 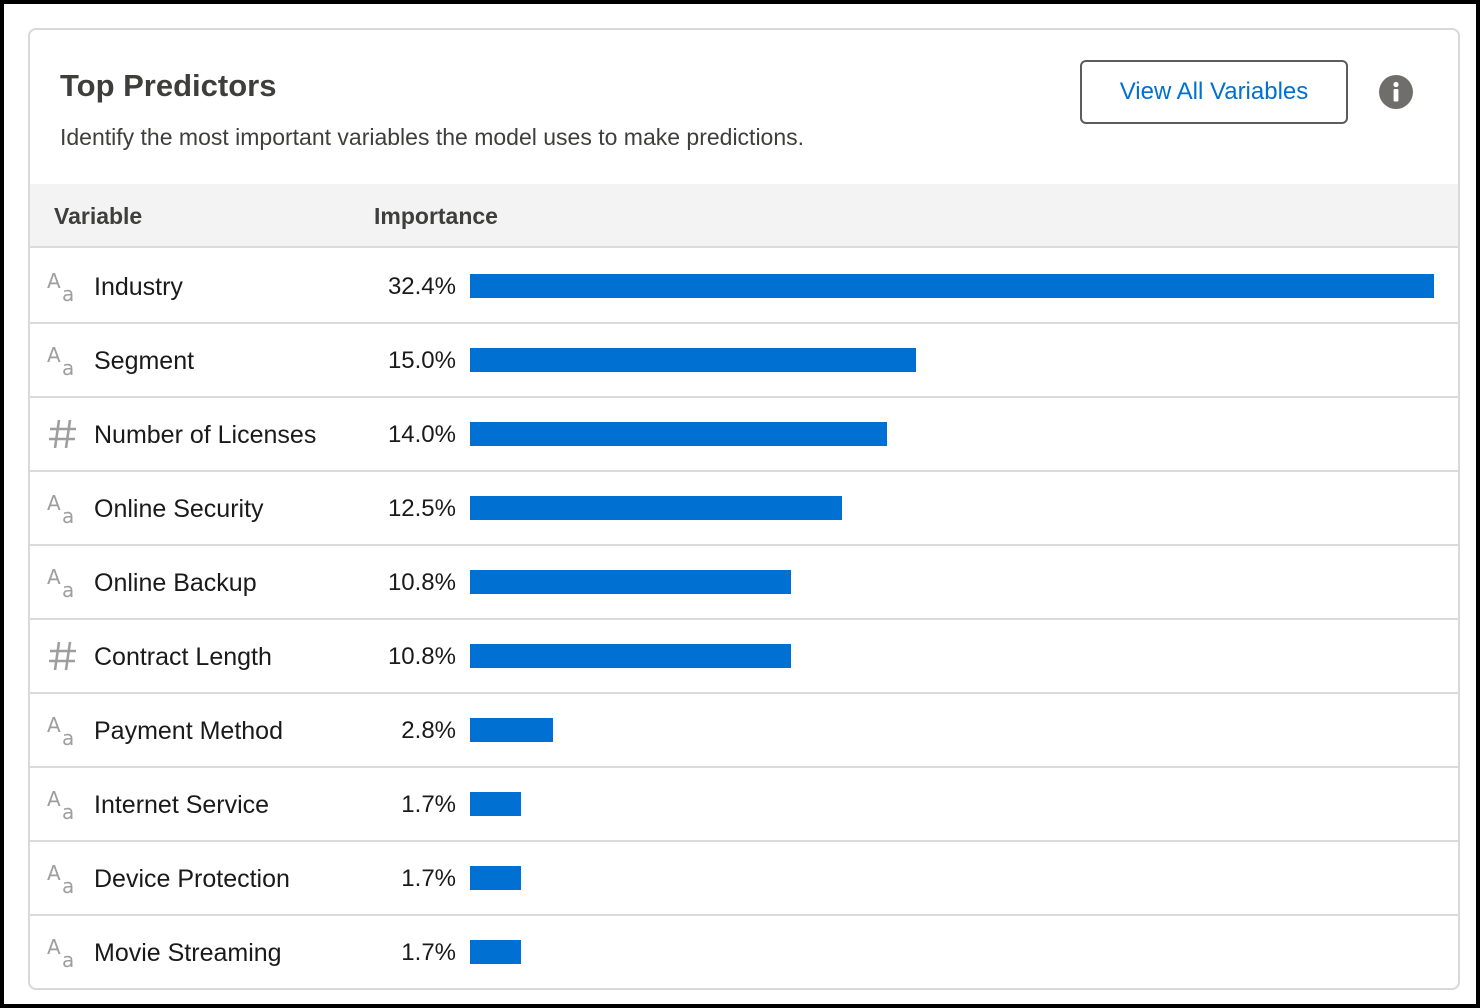 What do you see at coordinates (428, 730) in the screenshot?
I see `importance-value: 2.8%` at bounding box center [428, 730].